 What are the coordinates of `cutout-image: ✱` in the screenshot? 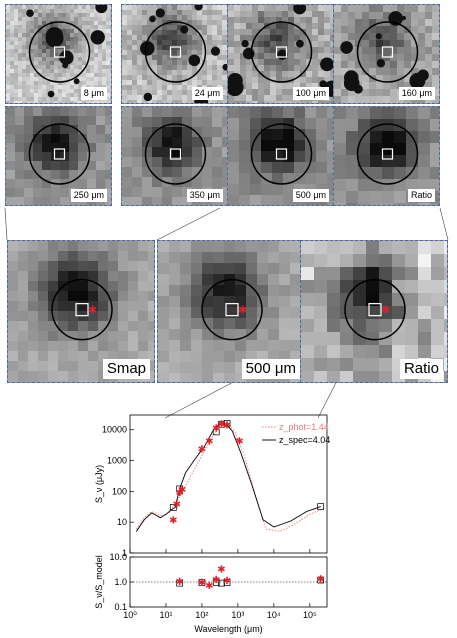 It's located at (374, 311).